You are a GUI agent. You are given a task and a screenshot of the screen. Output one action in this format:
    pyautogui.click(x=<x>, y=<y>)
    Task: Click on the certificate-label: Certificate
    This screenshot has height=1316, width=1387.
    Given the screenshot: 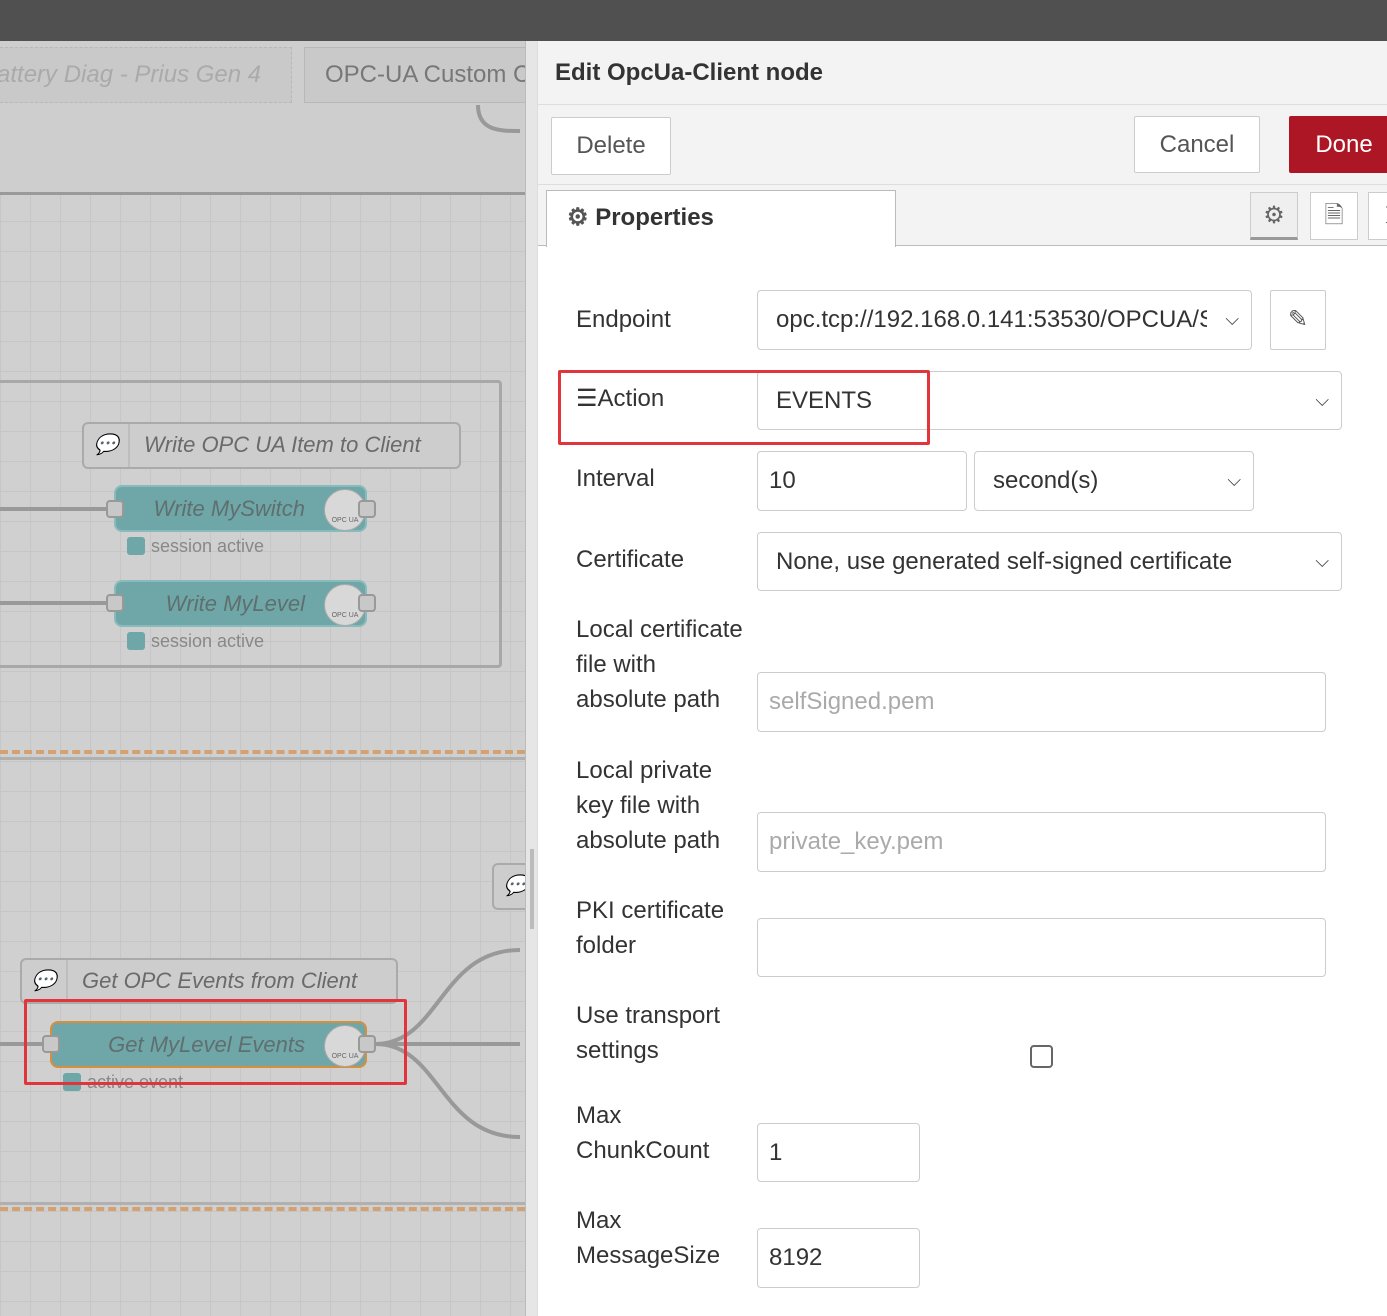 What is the action you would take?
    pyautogui.click(x=630, y=559)
    